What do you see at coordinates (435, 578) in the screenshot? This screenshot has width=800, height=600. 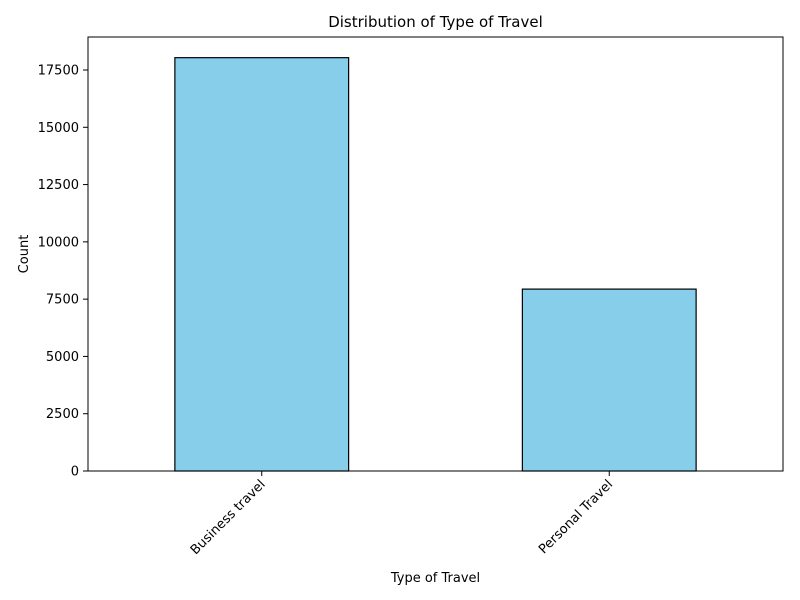 I see `x-axis-label: Type of Travel` at bounding box center [435, 578].